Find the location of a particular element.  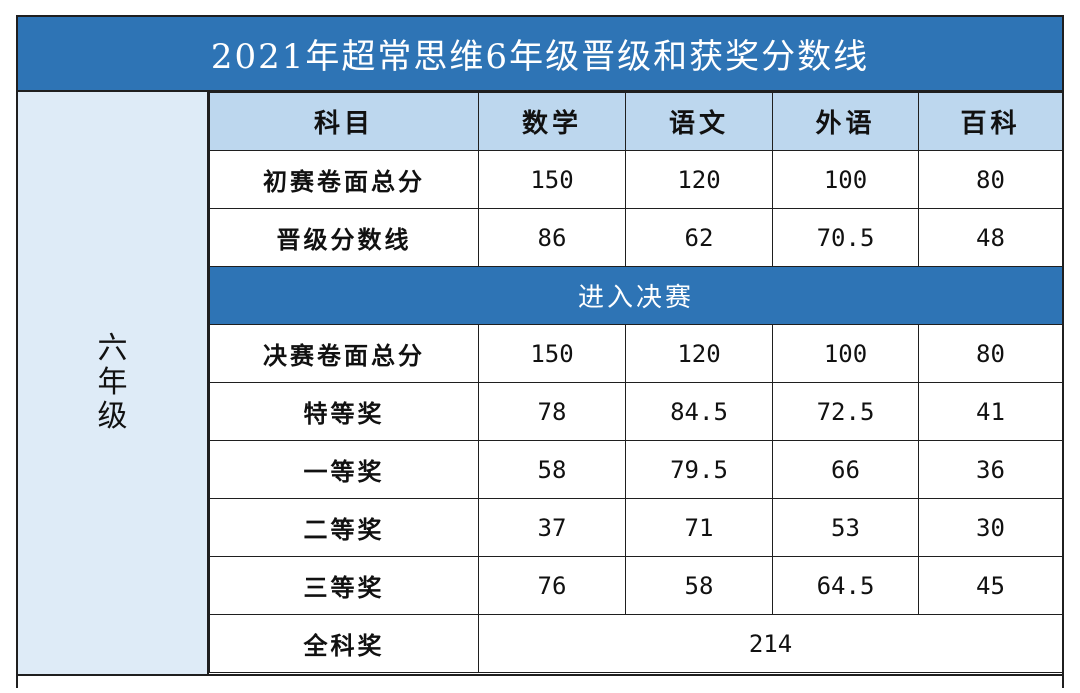

cell-value: 53 is located at coordinates (845, 527).